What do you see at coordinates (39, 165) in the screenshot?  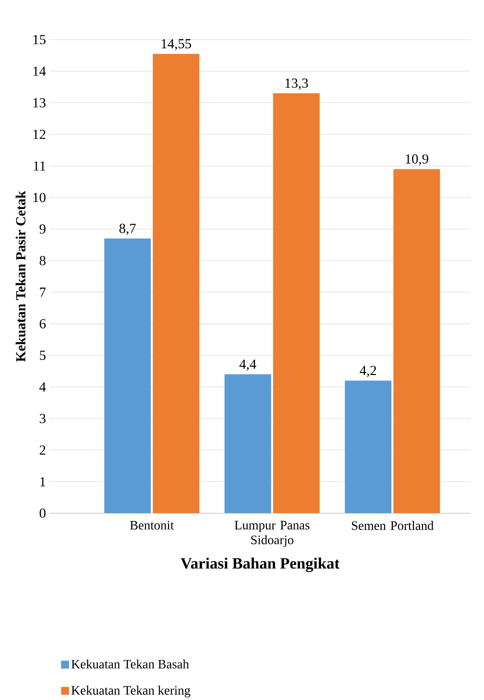 I see `y-tick-label: 11` at bounding box center [39, 165].